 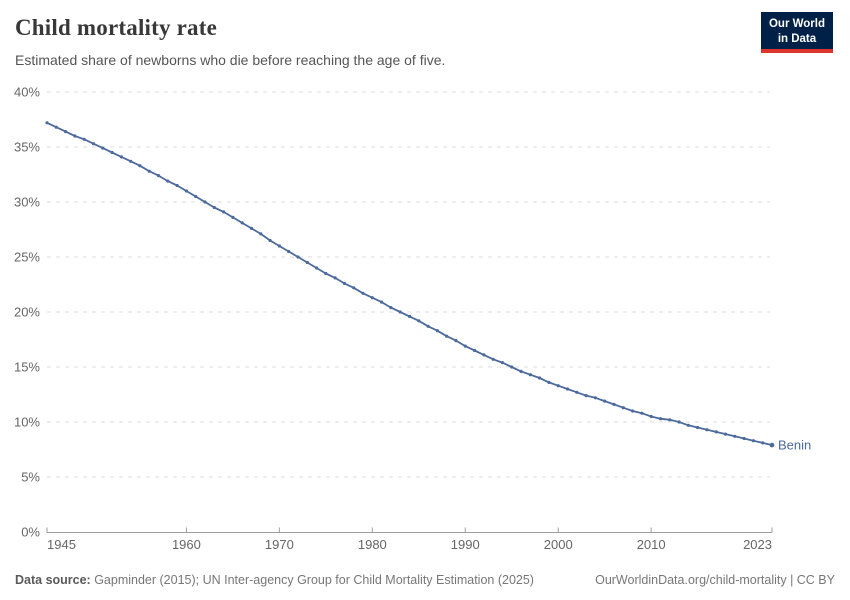 What do you see at coordinates (757, 544) in the screenshot?
I see `x-axis-tick-label: 2023` at bounding box center [757, 544].